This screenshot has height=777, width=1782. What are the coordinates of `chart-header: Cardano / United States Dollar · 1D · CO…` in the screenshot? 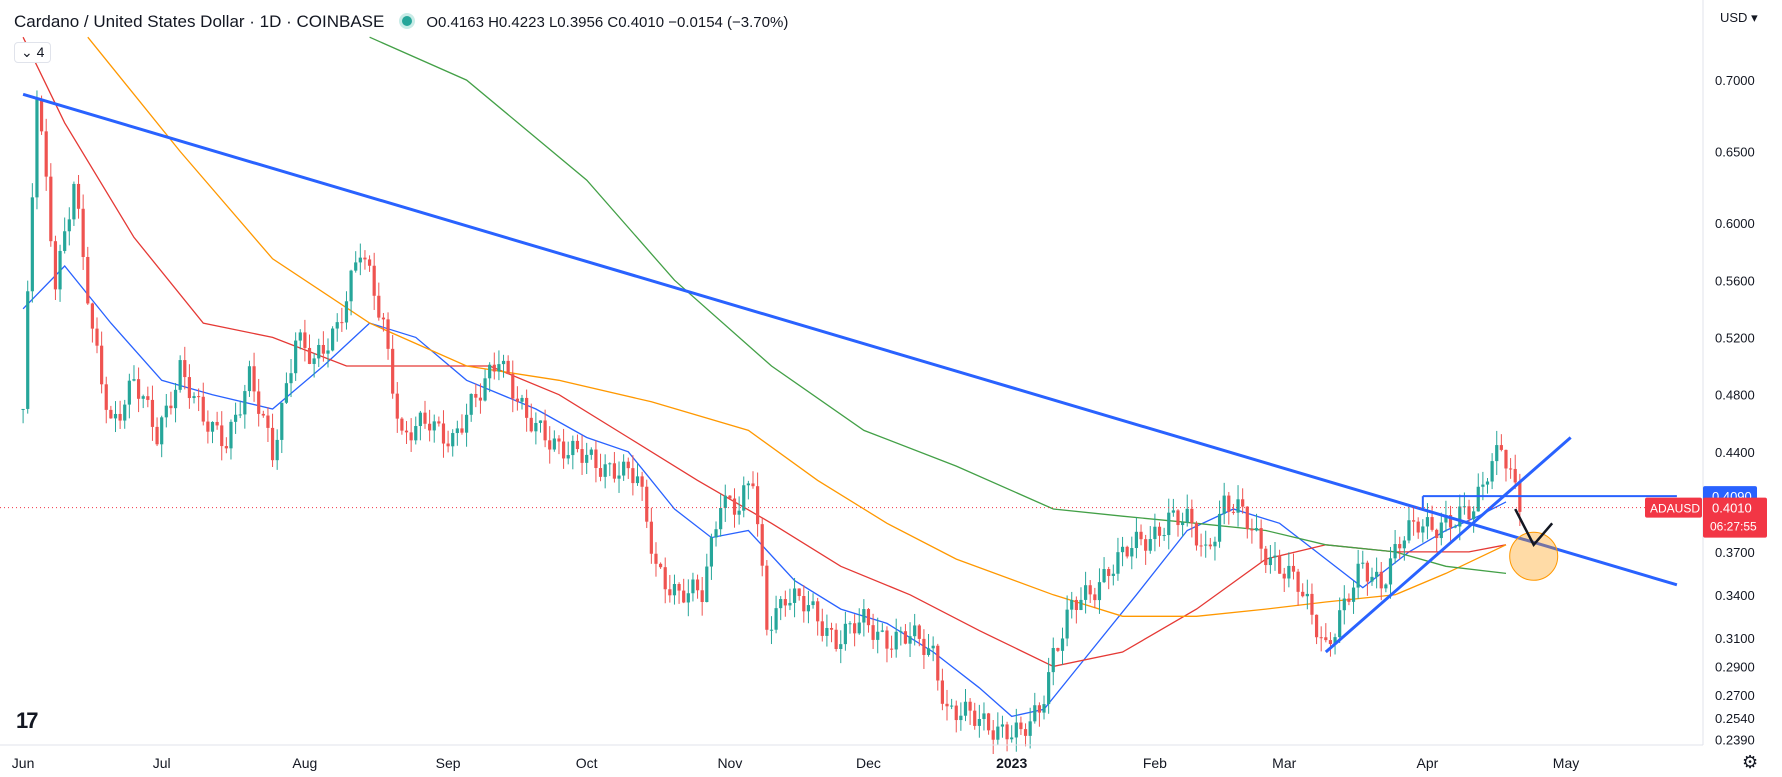 It's located at (401, 22).